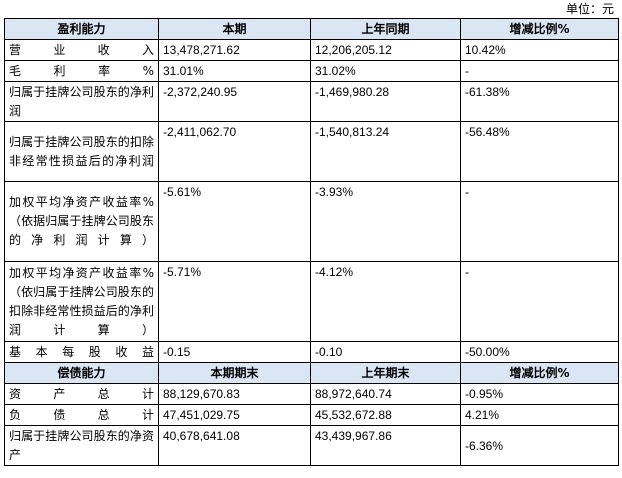 The height and width of the screenshot is (478, 622). I want to click on unit-label: 单位：元, so click(589, 9).